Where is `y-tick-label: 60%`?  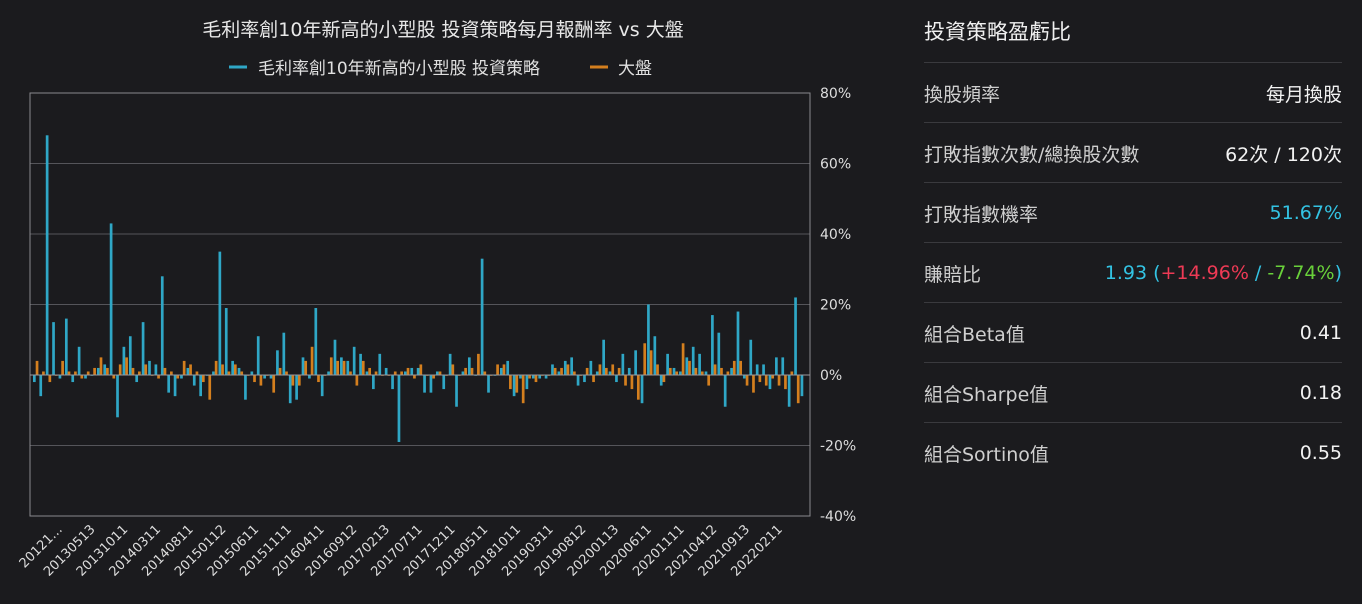
y-tick-label: 60% is located at coordinates (835, 165).